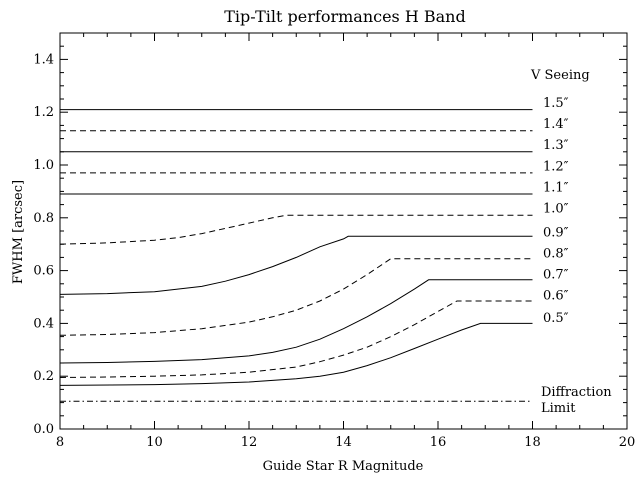 The width and height of the screenshot is (640, 483). Describe the element at coordinates (18, 232) in the screenshot. I see `y-axis-label: FWHM [arcsec]` at that location.